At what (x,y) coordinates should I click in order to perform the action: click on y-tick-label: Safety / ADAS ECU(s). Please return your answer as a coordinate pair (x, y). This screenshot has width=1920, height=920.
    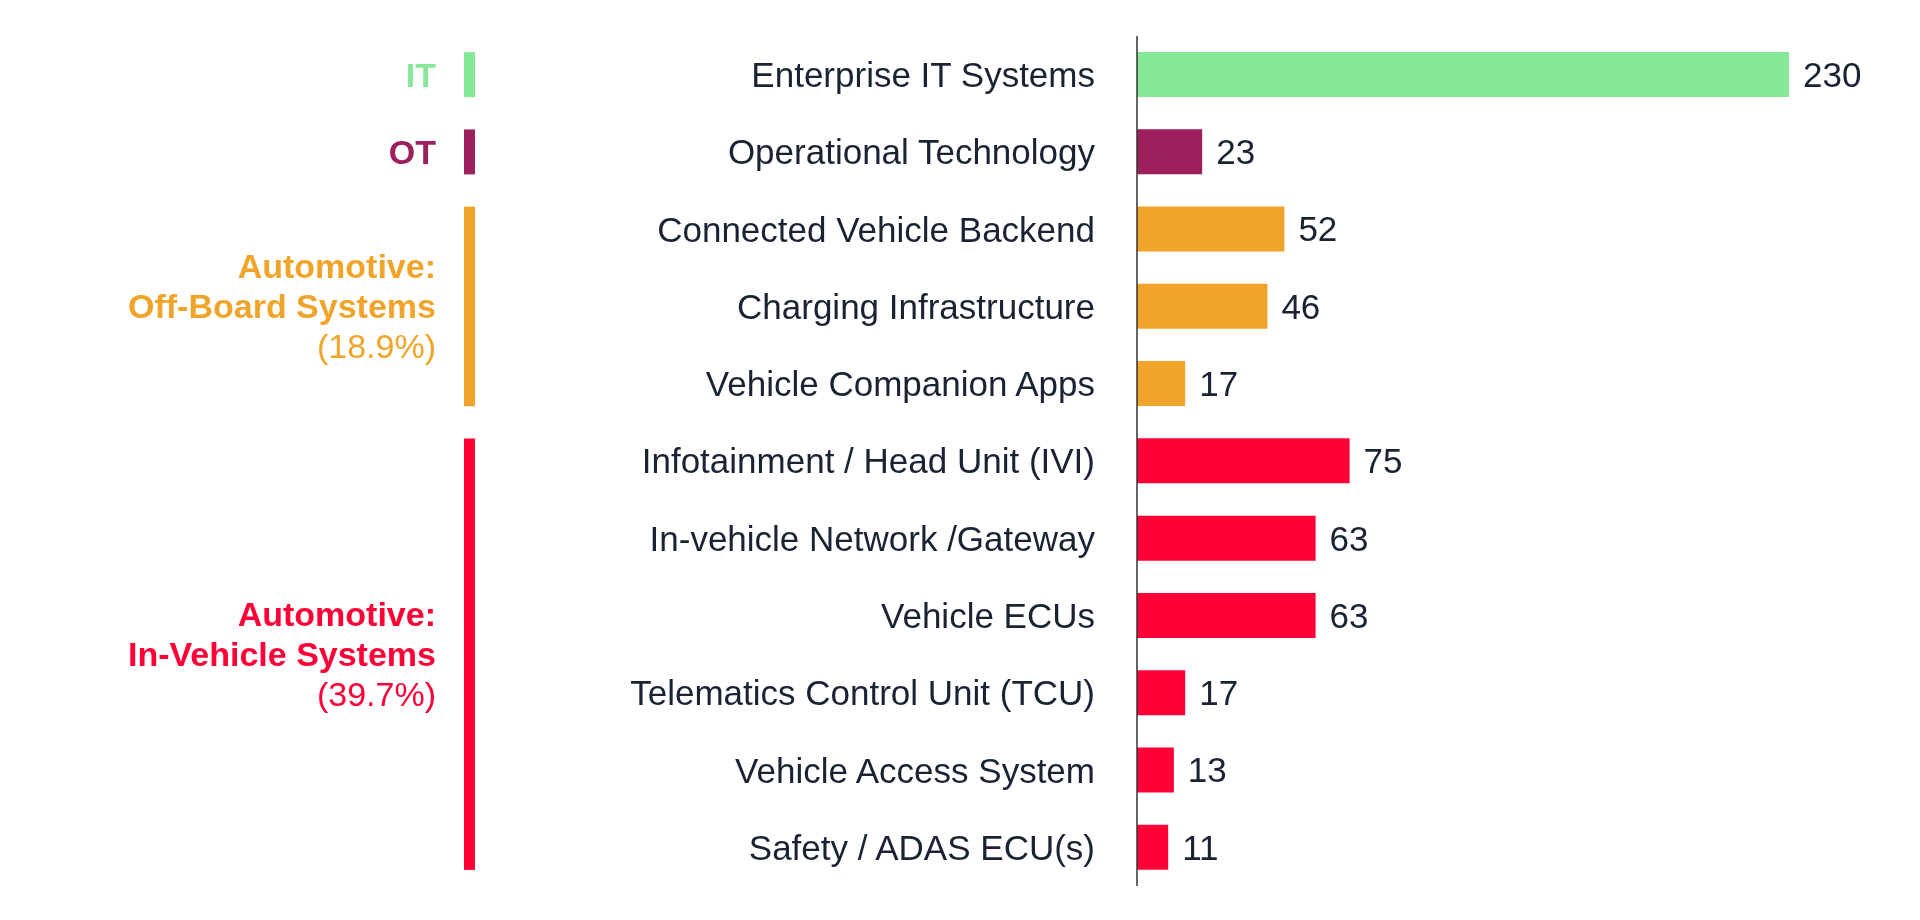
    Looking at the image, I should click on (921, 847).